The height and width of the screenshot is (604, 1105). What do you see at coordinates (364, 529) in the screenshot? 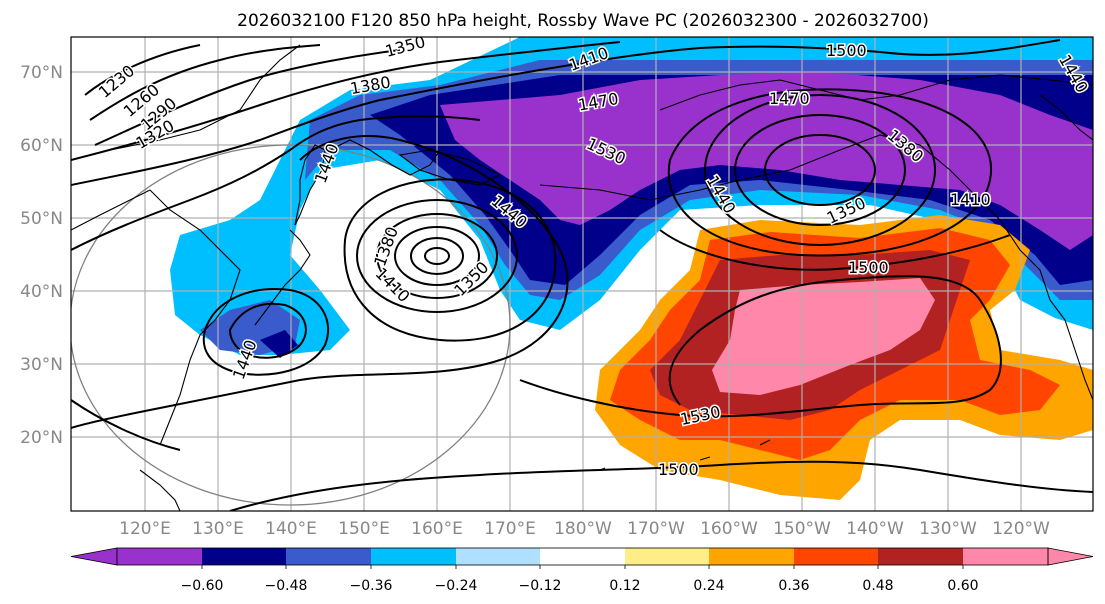
I see `lon-label-150e: 150°E` at bounding box center [364, 529].